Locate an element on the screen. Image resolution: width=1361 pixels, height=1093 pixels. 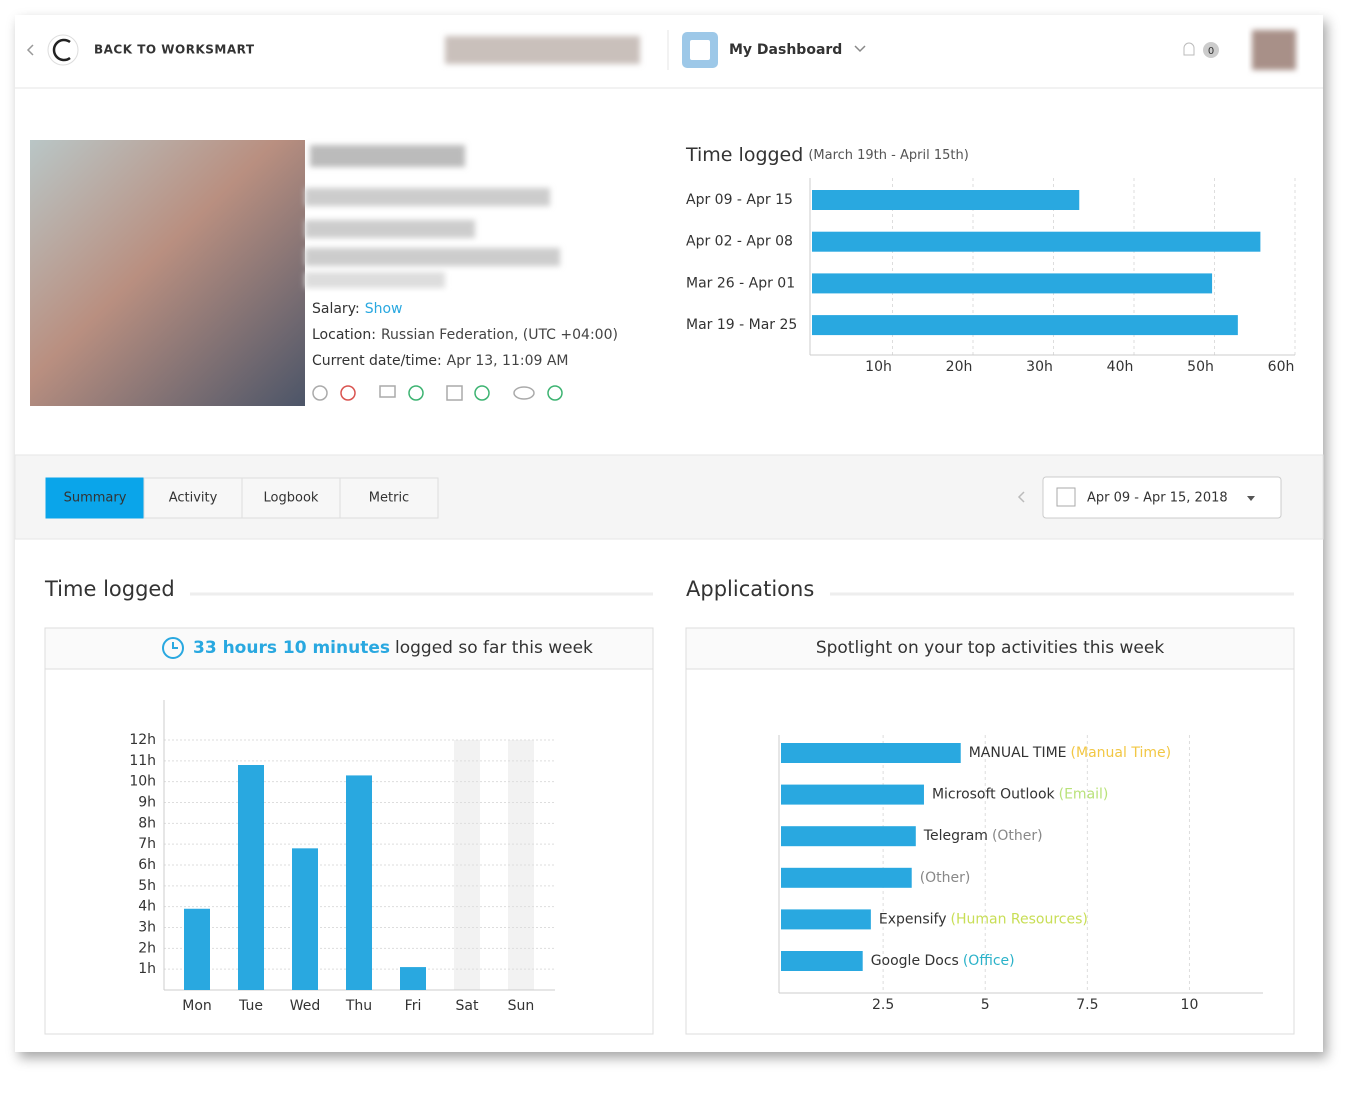
app-group: (Email) is located at coordinates (1084, 795).